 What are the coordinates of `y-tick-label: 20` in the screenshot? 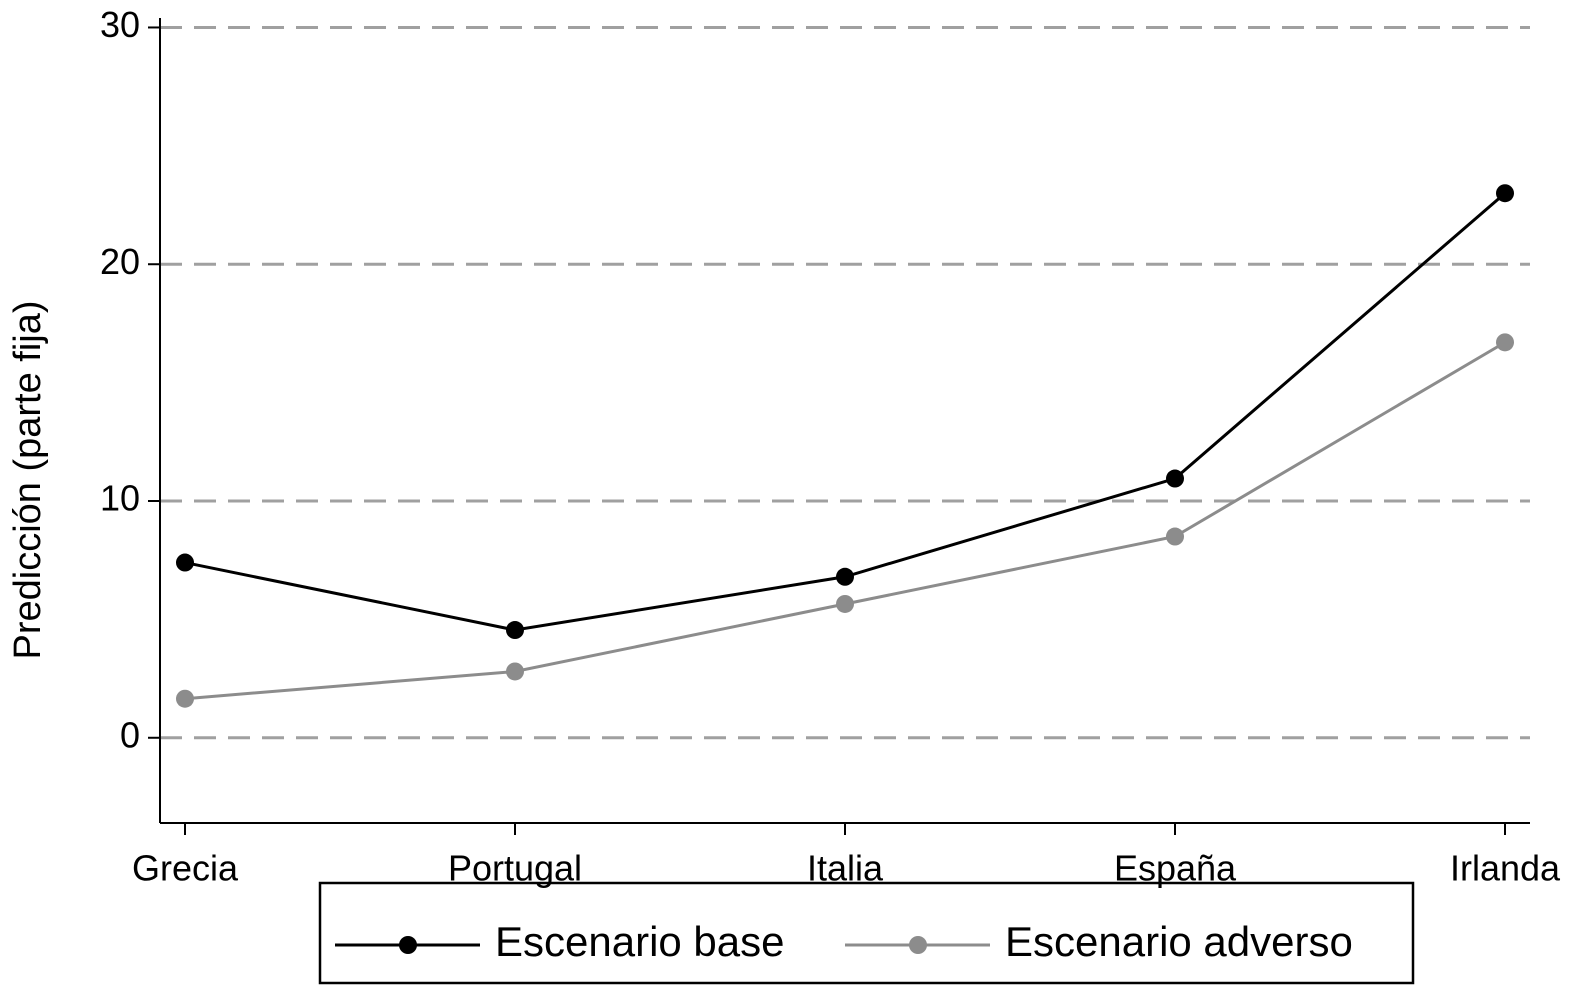 It's located at (120, 261).